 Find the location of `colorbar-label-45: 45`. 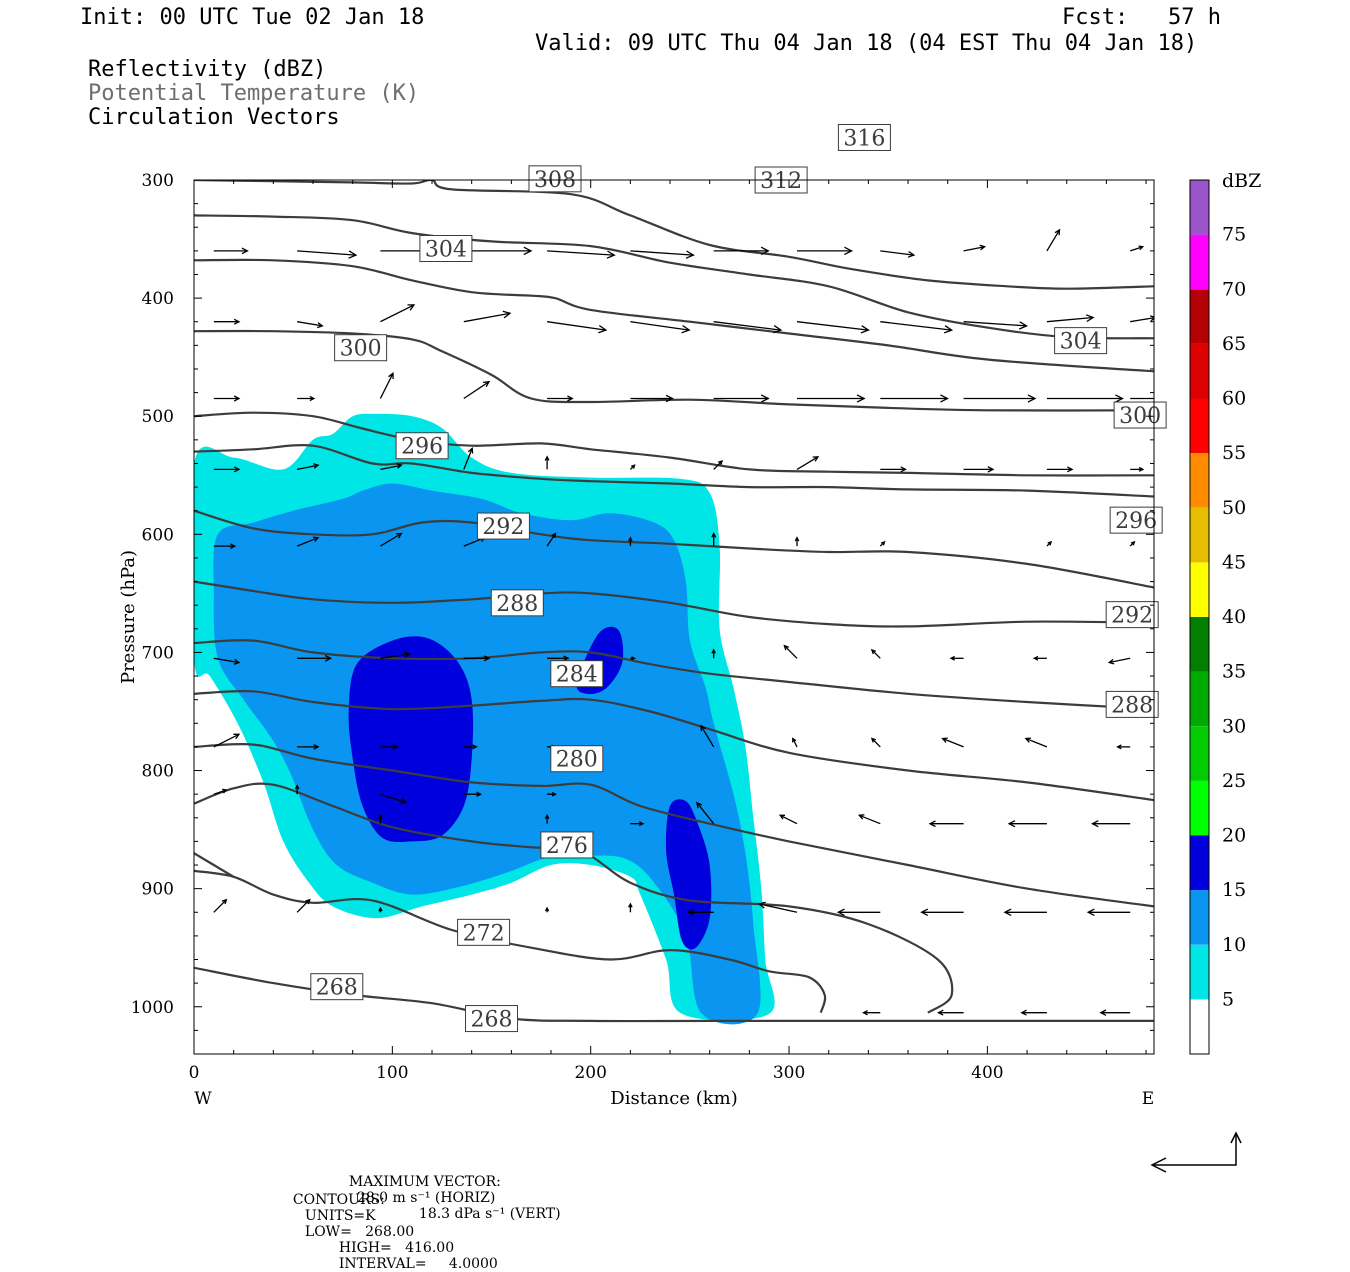

colorbar-label-45: 45 is located at coordinates (1234, 562).